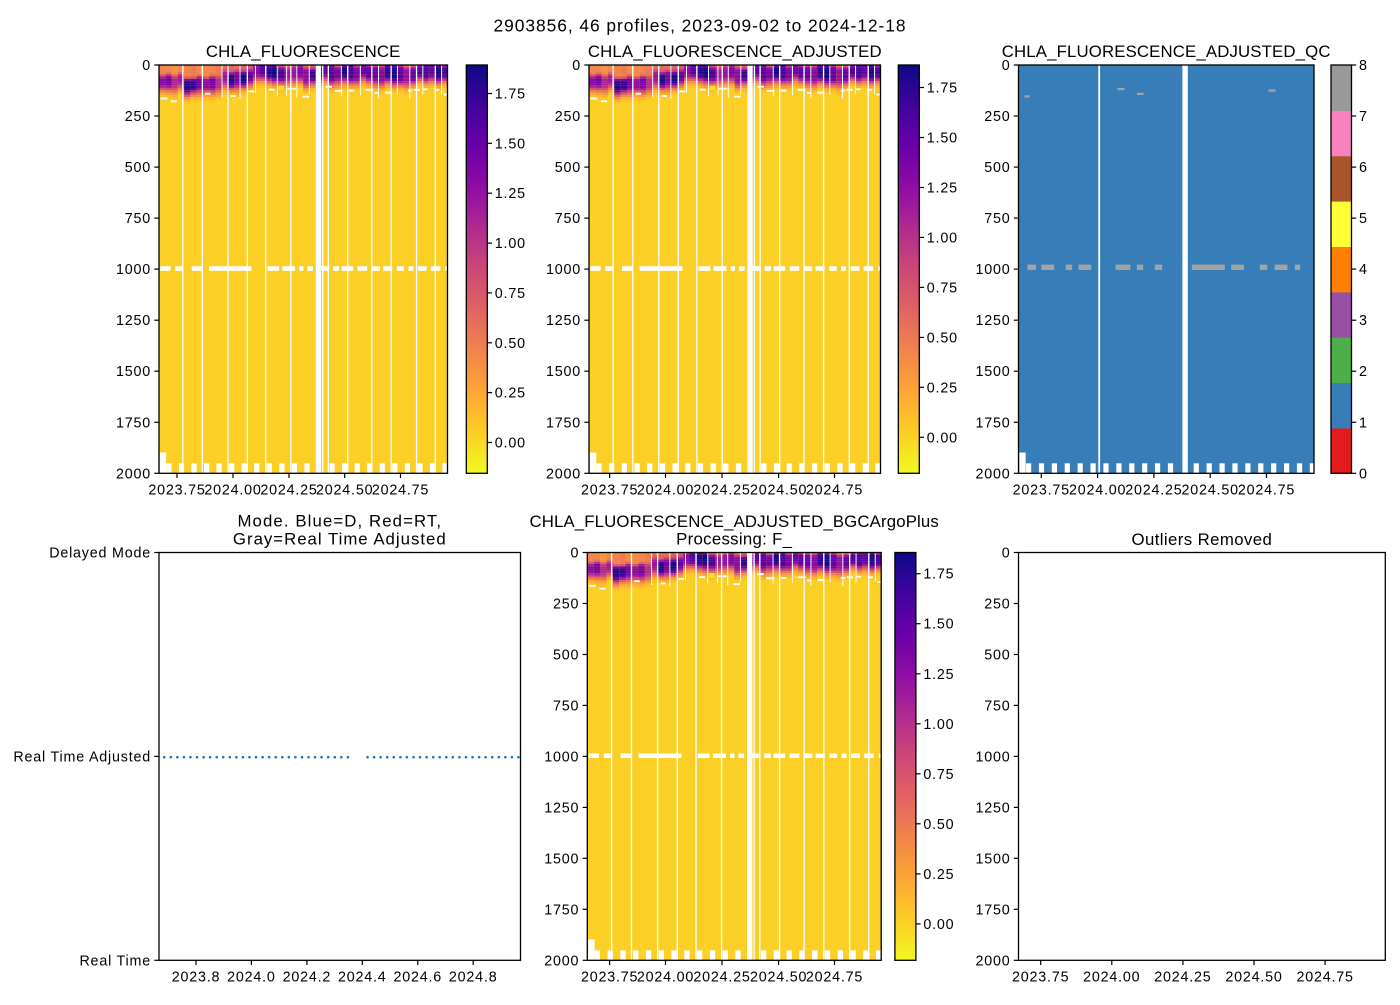 Image resolution: width=1400 pixels, height=1005 pixels. I want to click on svg-text: 1.25, so click(938, 675).